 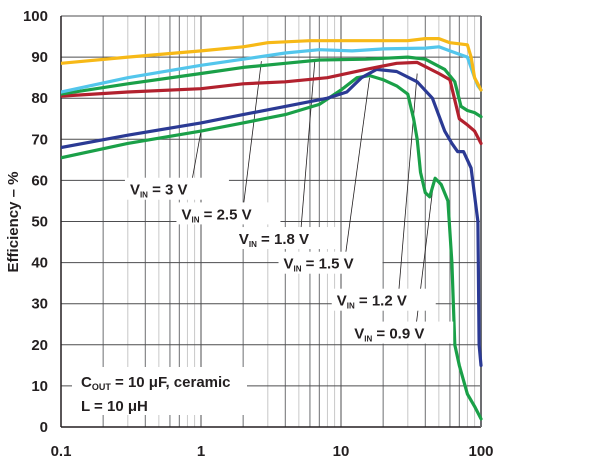 I want to click on y-tick-label: 30, so click(x=39, y=304).